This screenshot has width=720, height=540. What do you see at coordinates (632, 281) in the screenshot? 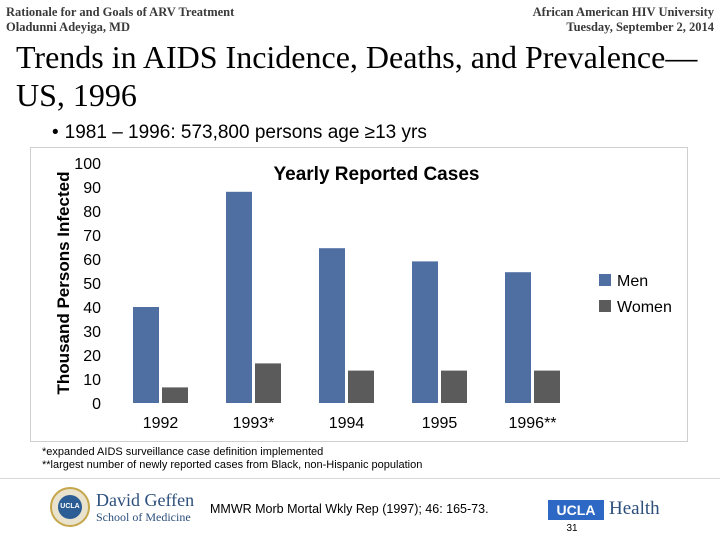
I see `legend-label-men: Men` at bounding box center [632, 281].